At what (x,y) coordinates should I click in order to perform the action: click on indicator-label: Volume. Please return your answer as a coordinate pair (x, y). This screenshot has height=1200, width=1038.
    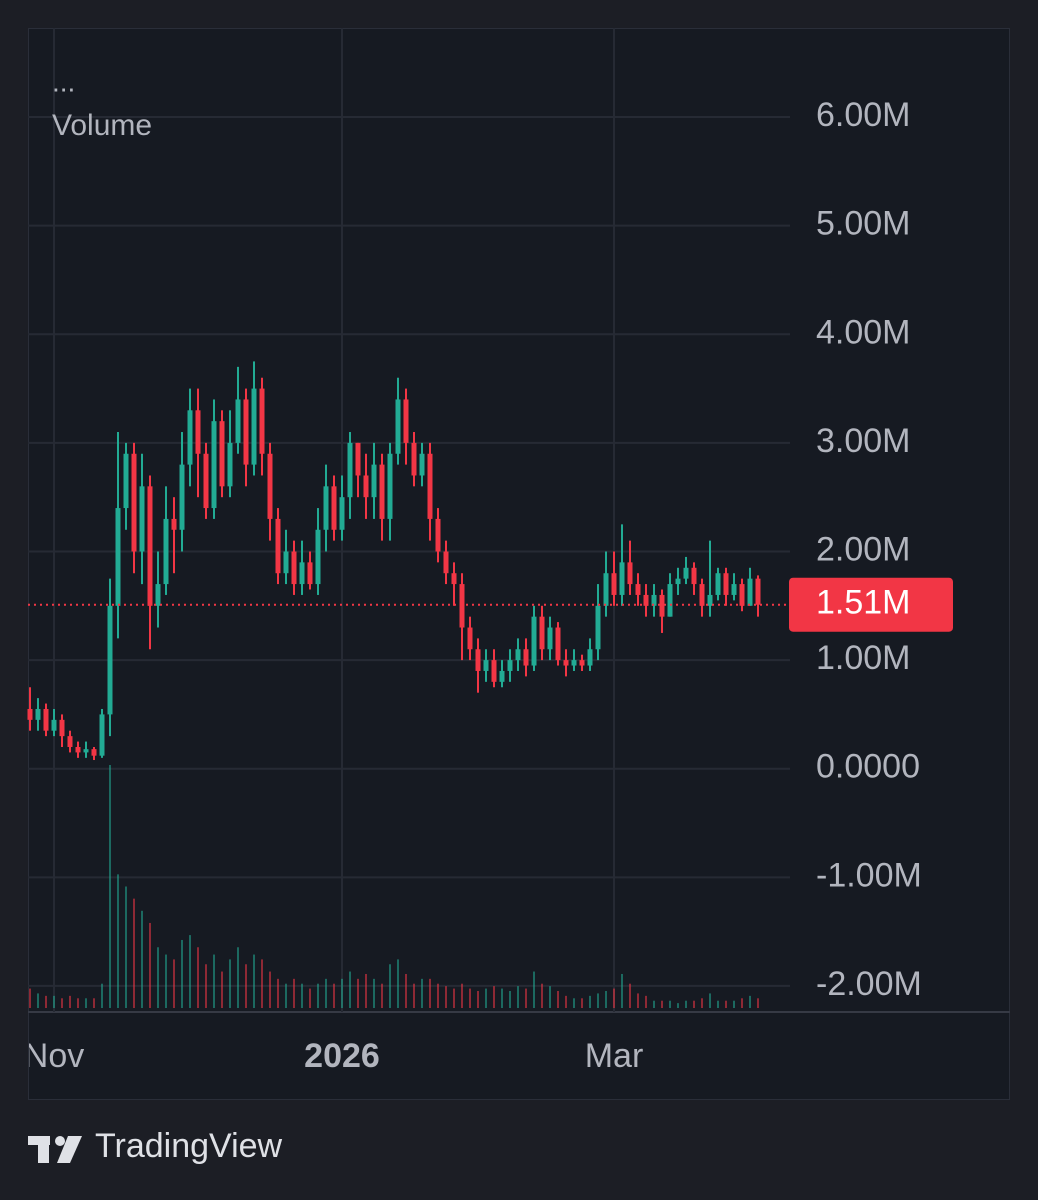
    Looking at the image, I should click on (102, 125).